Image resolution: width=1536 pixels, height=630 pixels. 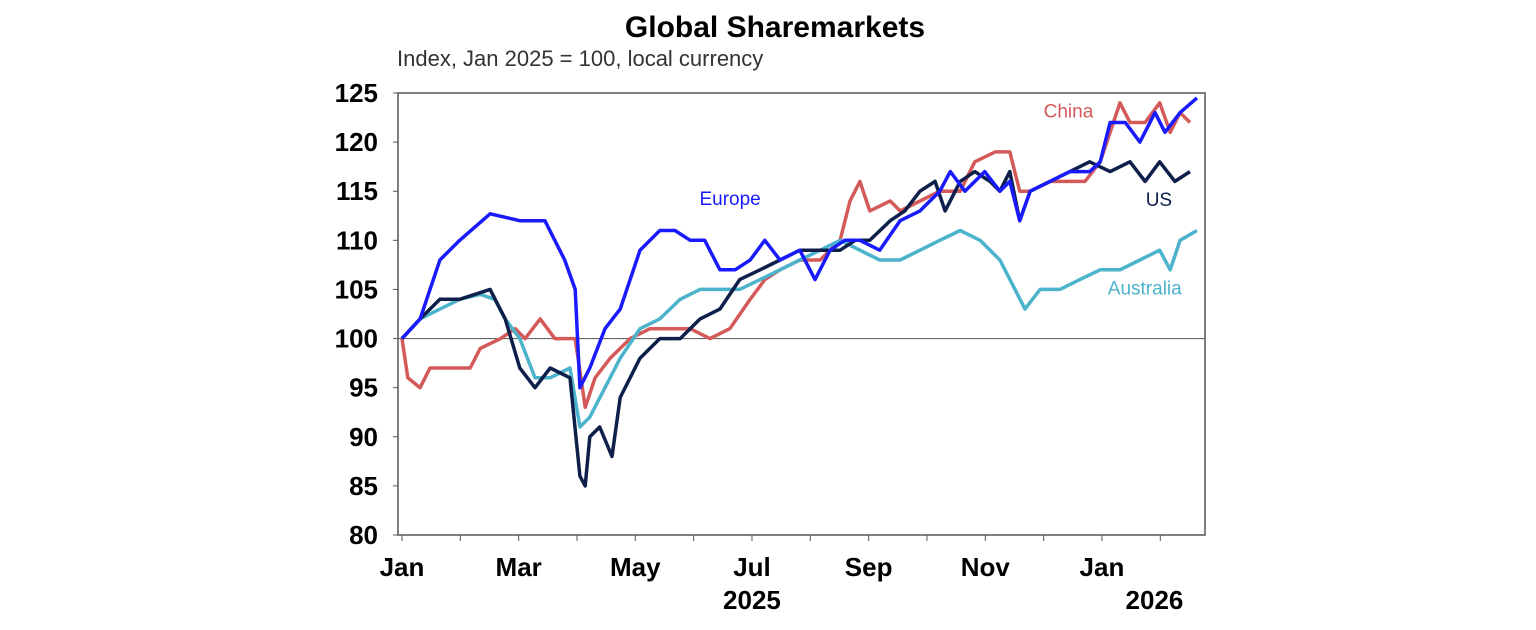 I want to click on y-tick-label: 110, so click(x=357, y=240).